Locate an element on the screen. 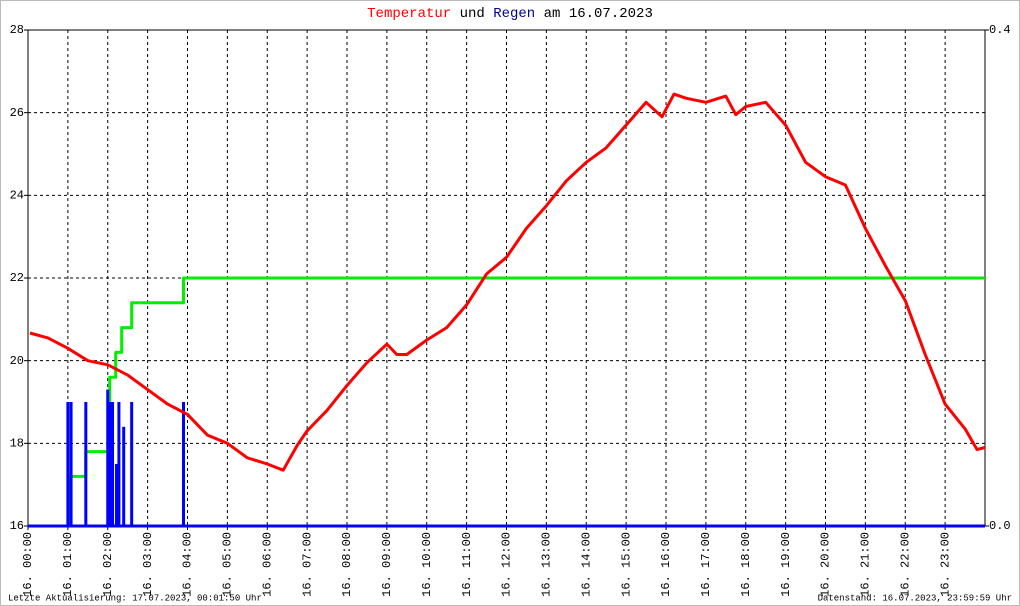  x-tick-label: 16. 07:00 is located at coordinates (307, 564).